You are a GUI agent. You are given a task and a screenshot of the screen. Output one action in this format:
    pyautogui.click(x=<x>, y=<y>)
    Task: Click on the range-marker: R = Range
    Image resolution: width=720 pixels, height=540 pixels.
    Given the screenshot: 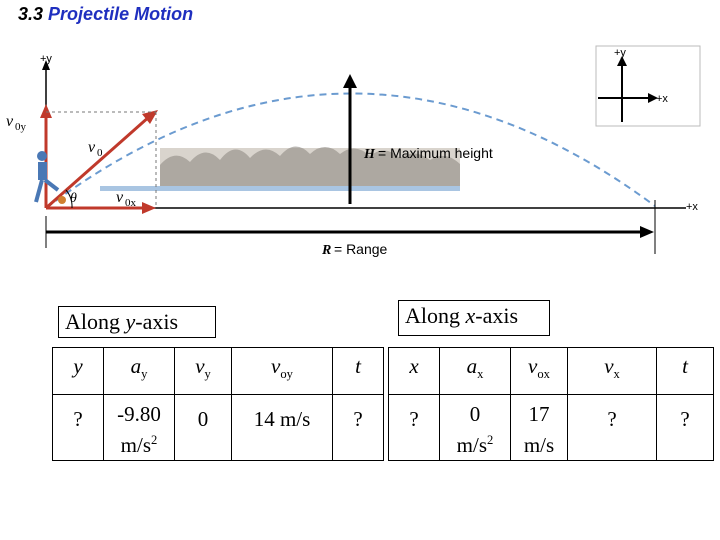 What is the action you would take?
    pyautogui.click(x=350, y=229)
    